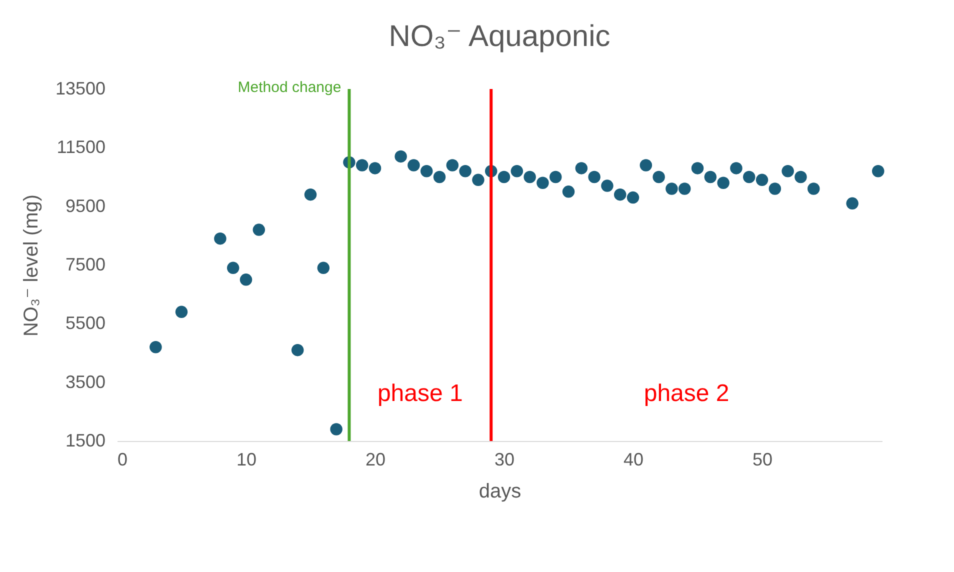 This screenshot has height=572, width=954. What do you see at coordinates (31, 265) in the screenshot?
I see `y-axis-title: NO₃⁻ level (mg)` at bounding box center [31, 265].